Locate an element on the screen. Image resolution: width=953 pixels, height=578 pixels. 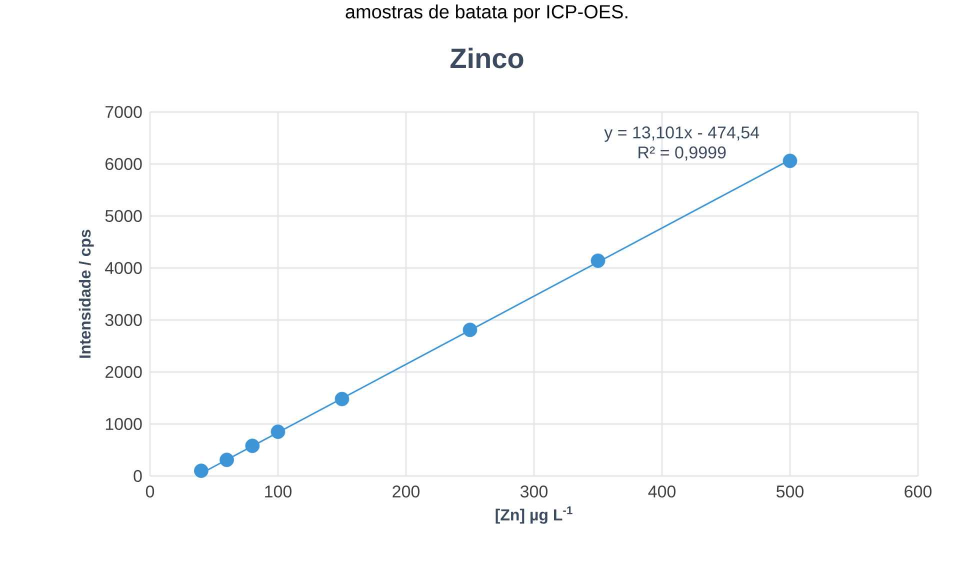
x-axis-title: [Zn] µg L$^{-1}$ is located at coordinates (534, 515).